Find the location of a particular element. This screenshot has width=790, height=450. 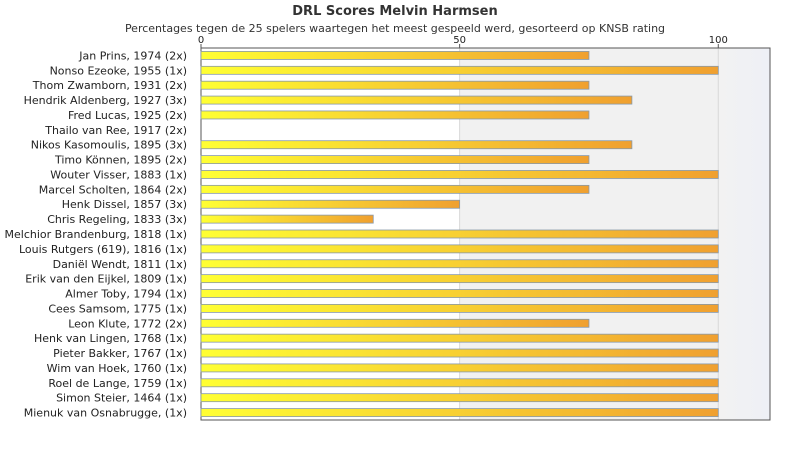

category-label: Leon Klute, 1772 (2x) is located at coordinates (127, 323).